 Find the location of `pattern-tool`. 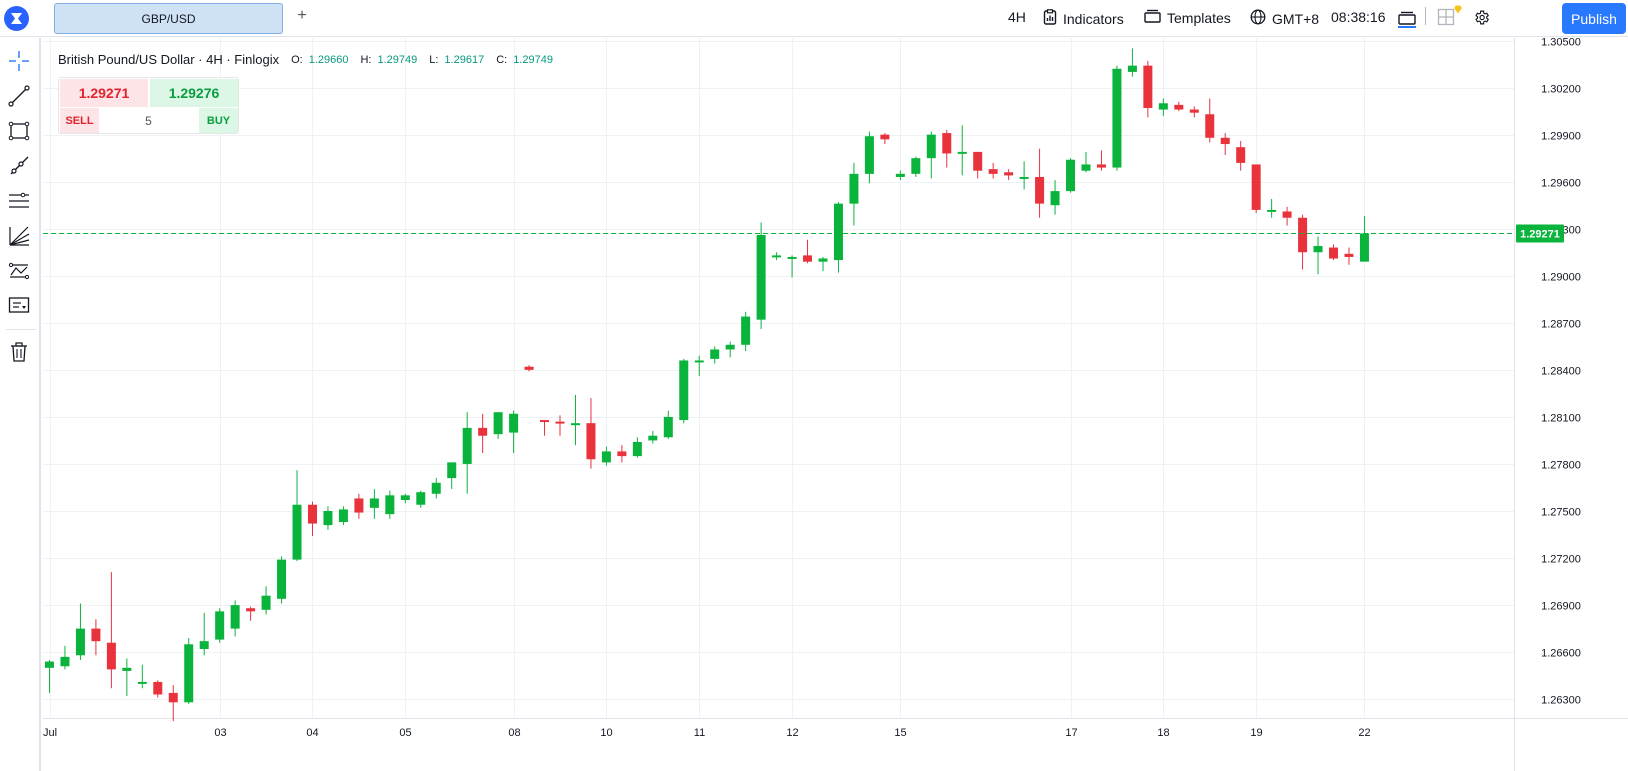

pattern-tool is located at coordinates (19, 273).